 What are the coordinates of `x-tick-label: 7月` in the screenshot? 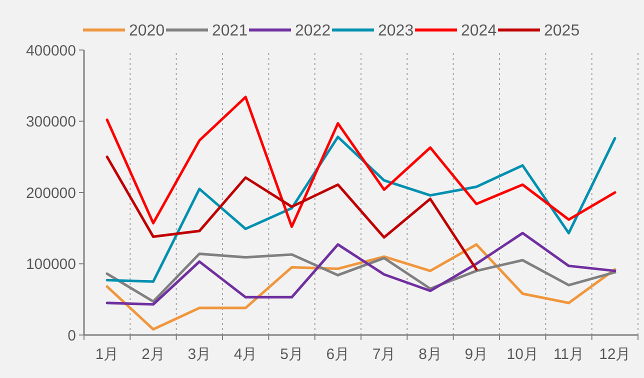 It's located at (384, 354).